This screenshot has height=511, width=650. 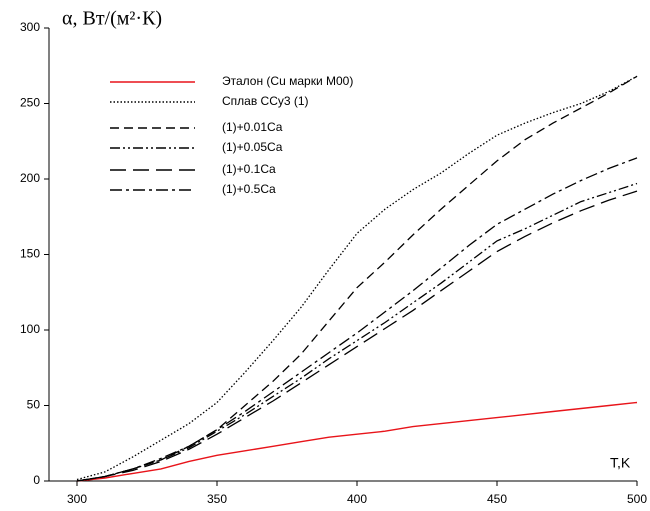 I want to click on legend-label: (1)+0.1Ca, so click(x=249, y=169).